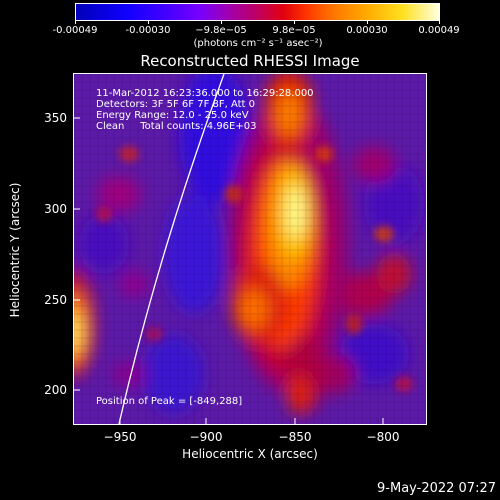 This screenshot has height=500, width=500. What do you see at coordinates (169, 401) in the screenshot?
I see `annotation-peak-position: Position of Peak = [-849,288]` at bounding box center [169, 401].